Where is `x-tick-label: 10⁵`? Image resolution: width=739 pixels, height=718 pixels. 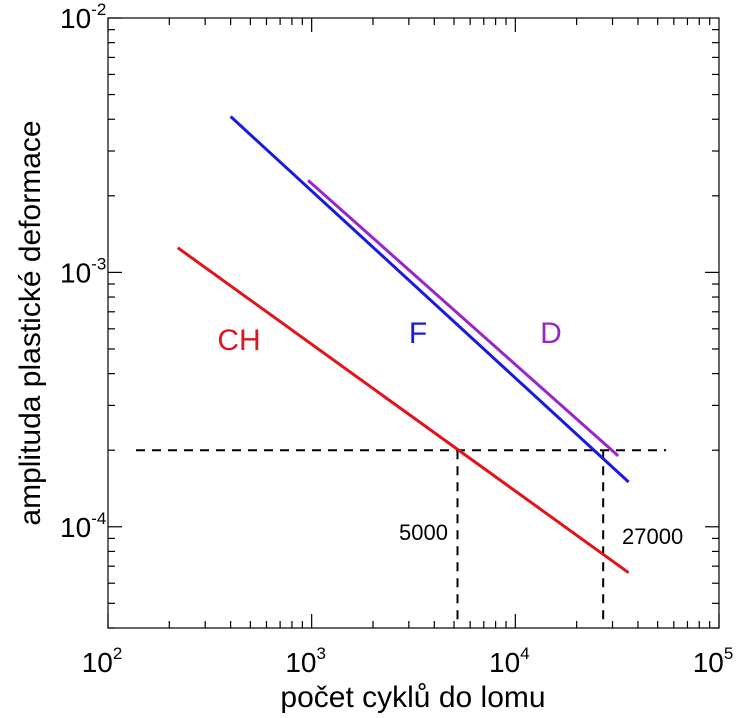
x-tick-label: 10⁵ is located at coordinates (713, 661).